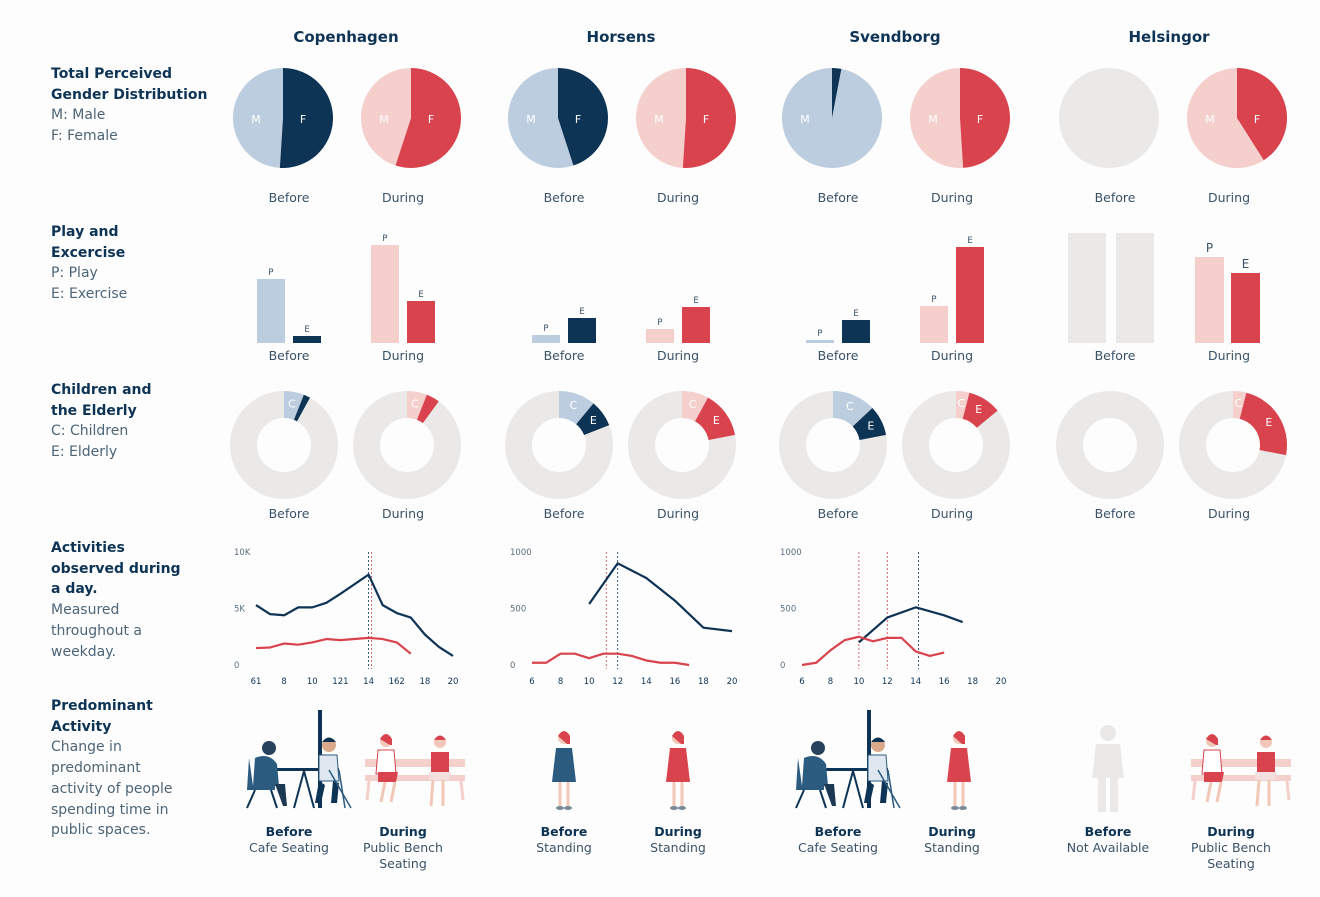 This screenshot has height=897, width=1320. I want to click on y-tick-label: 500, so click(518, 610).